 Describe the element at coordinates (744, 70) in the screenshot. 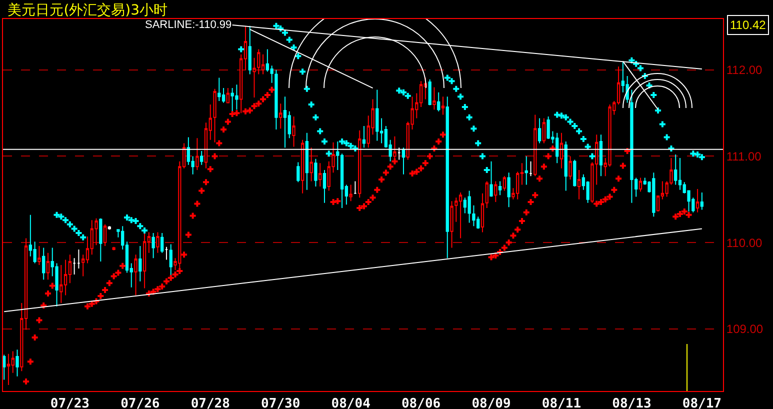

I see `y-tick-label: 112.00` at that location.